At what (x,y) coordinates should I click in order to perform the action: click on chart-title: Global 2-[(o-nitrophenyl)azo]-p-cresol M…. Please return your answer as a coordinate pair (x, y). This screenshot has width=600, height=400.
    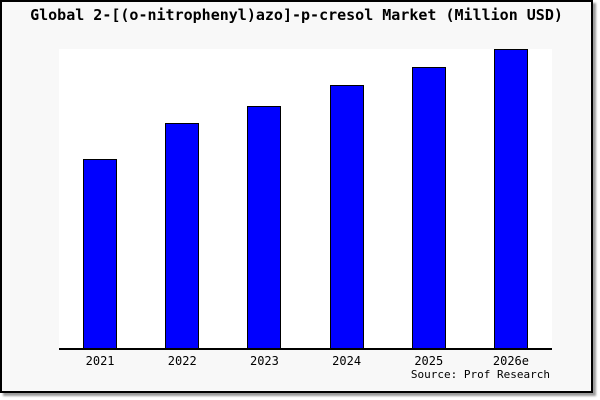
    Looking at the image, I should click on (296, 15).